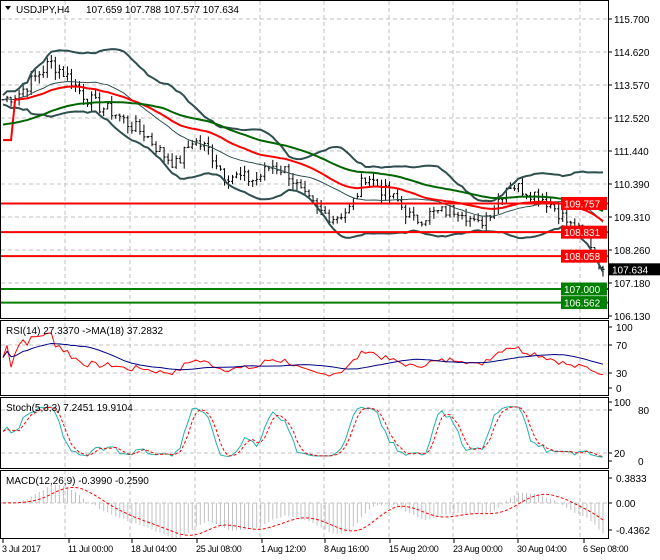  I want to click on indicator-axis-label: 20, so click(620, 454).